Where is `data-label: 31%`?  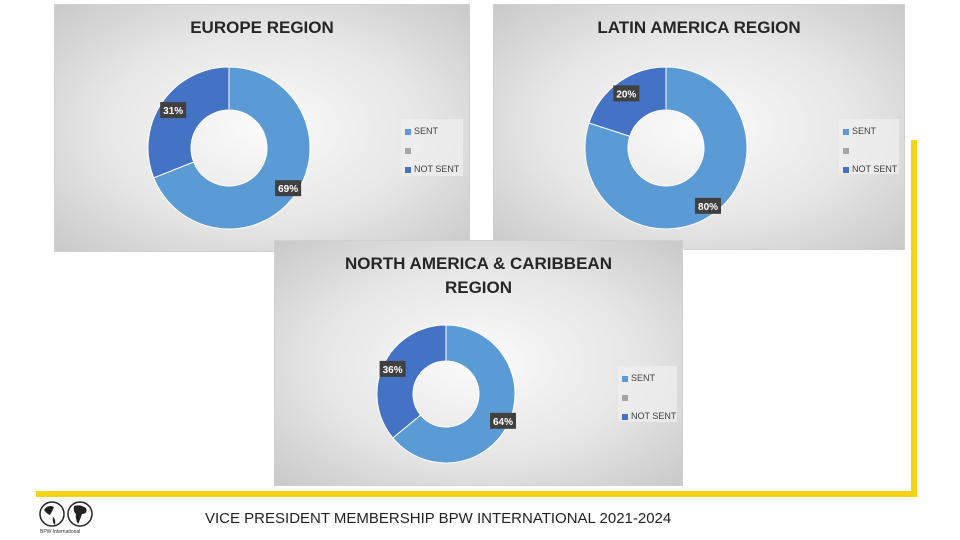 data-label: 31% is located at coordinates (173, 110).